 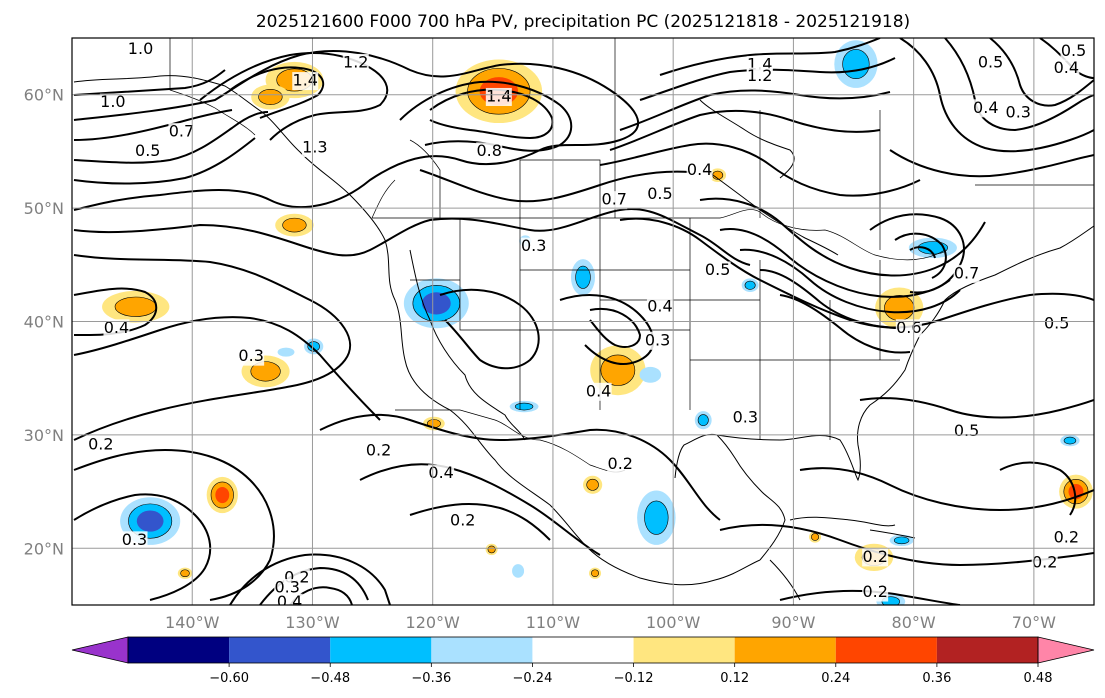 I want to click on contour-label: 1.0, so click(x=112, y=101).